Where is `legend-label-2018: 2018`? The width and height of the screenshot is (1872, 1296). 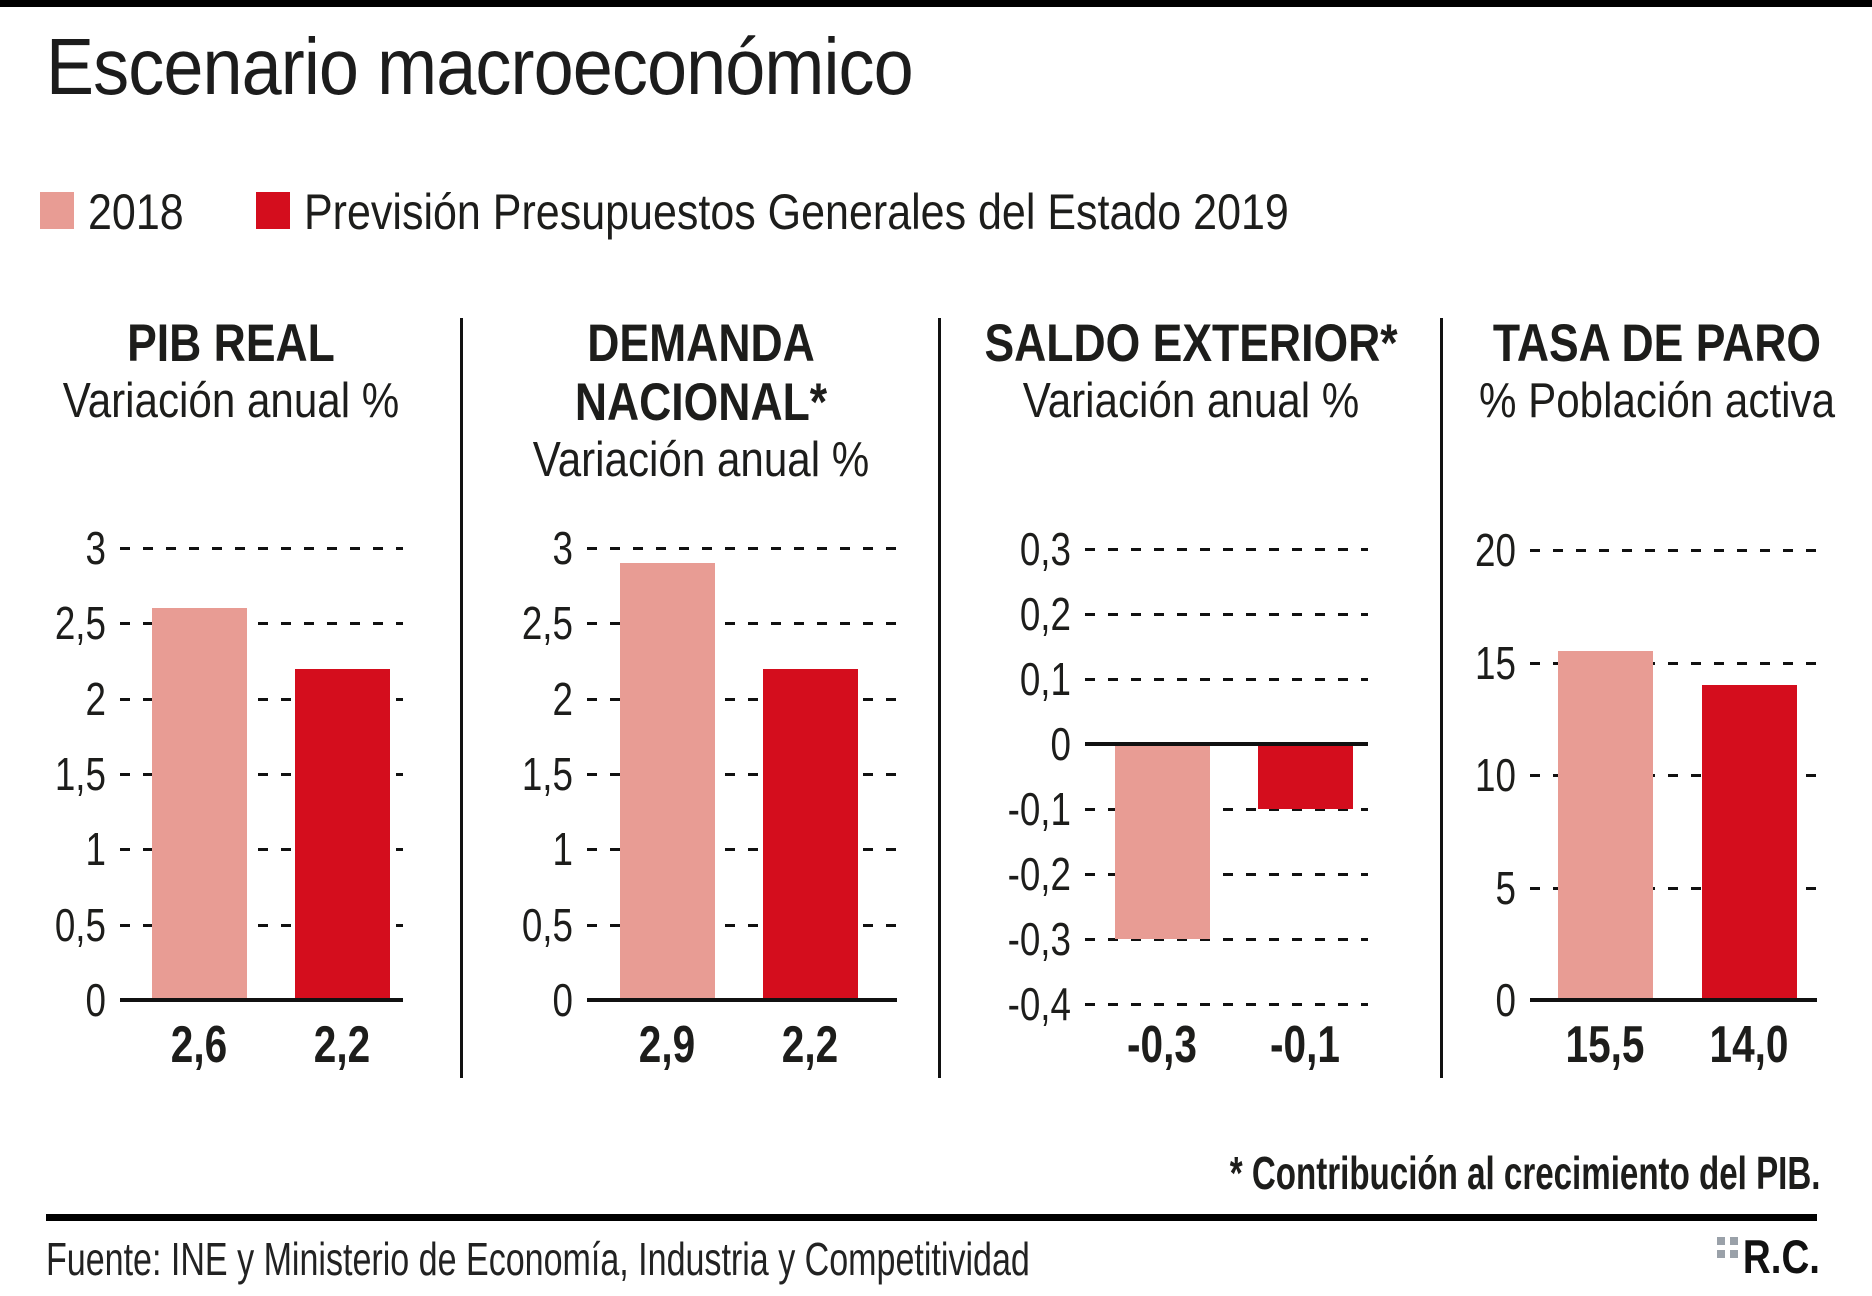 legend-label-2018: 2018 is located at coordinates (136, 212).